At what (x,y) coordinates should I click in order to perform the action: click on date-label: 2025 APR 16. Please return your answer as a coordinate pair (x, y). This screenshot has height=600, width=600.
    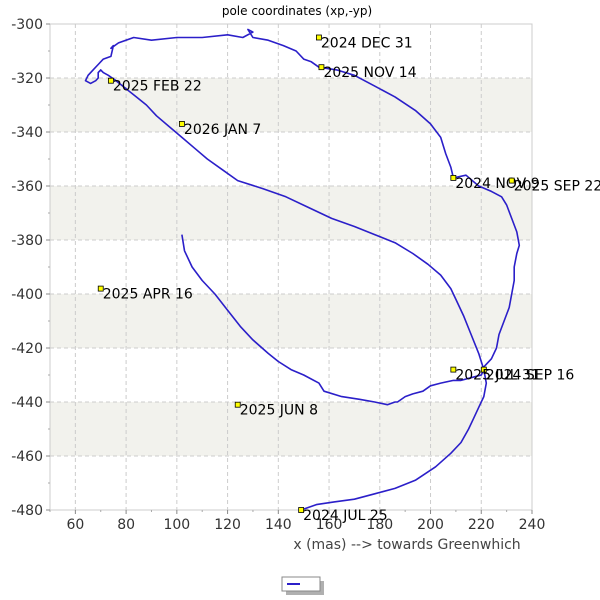
    Looking at the image, I should click on (148, 295).